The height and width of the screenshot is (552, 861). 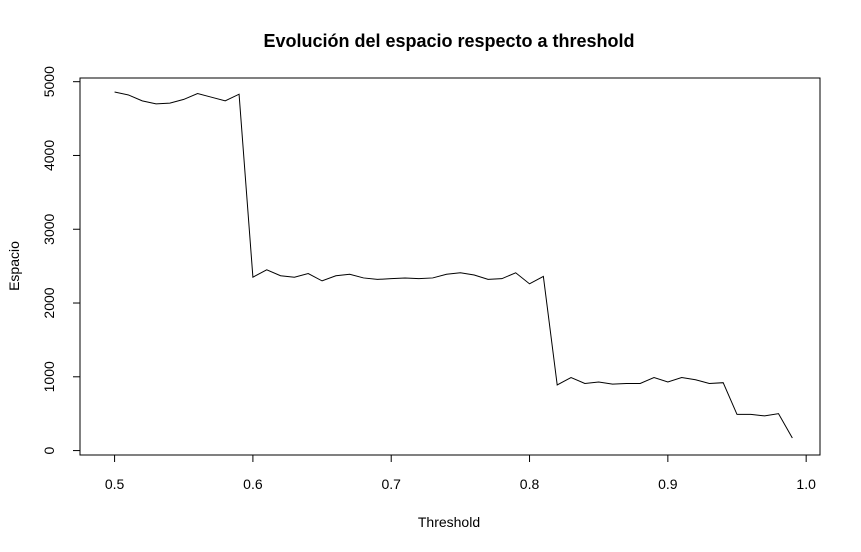 What do you see at coordinates (530, 484) in the screenshot?
I see `x-tick-label: 0.8` at bounding box center [530, 484].